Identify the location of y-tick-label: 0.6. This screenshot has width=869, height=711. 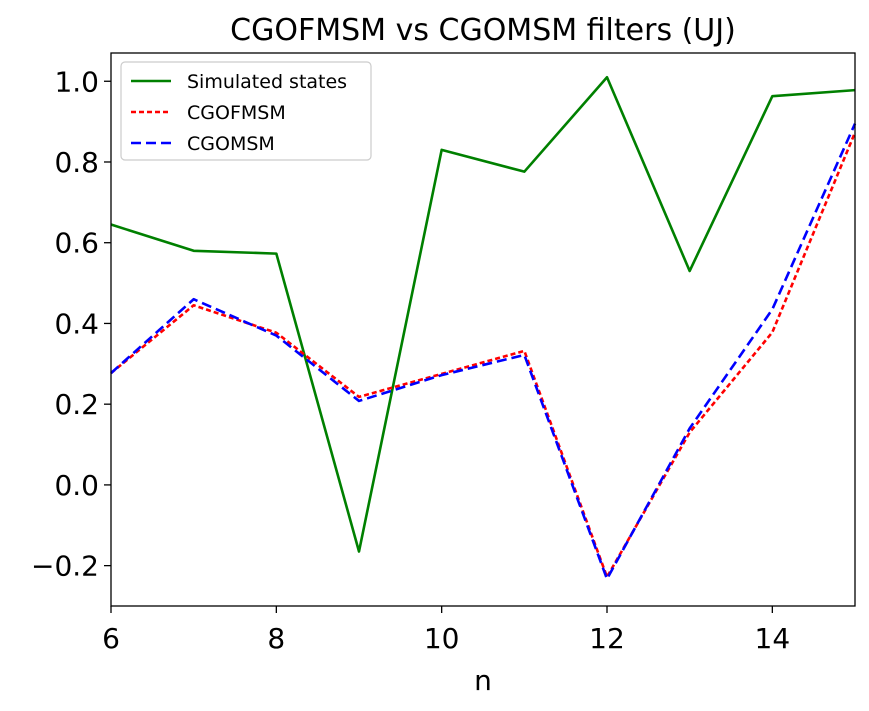
(76, 243).